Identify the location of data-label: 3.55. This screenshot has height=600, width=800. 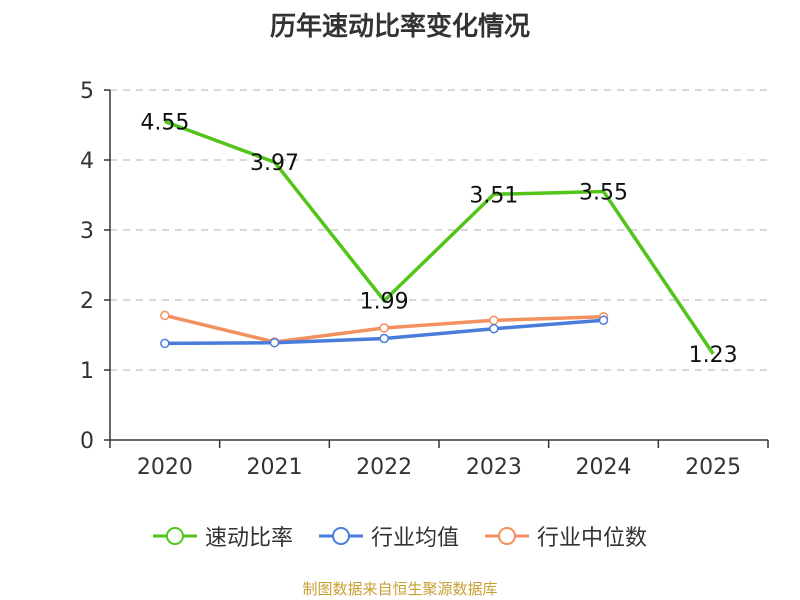
(603, 193).